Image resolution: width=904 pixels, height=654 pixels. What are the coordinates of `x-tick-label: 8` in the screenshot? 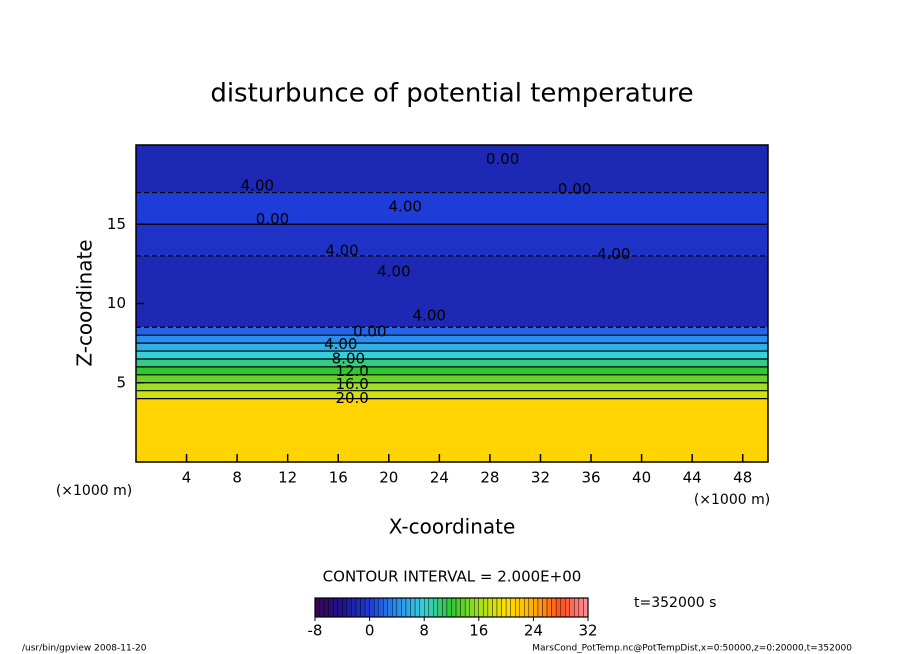 It's located at (237, 478).